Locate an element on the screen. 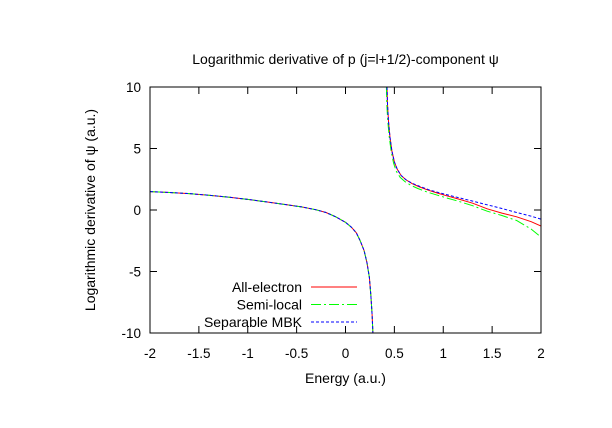 Image resolution: width=612 pixels, height=428 pixels. x-axis-tick-label: 1 is located at coordinates (443, 353).